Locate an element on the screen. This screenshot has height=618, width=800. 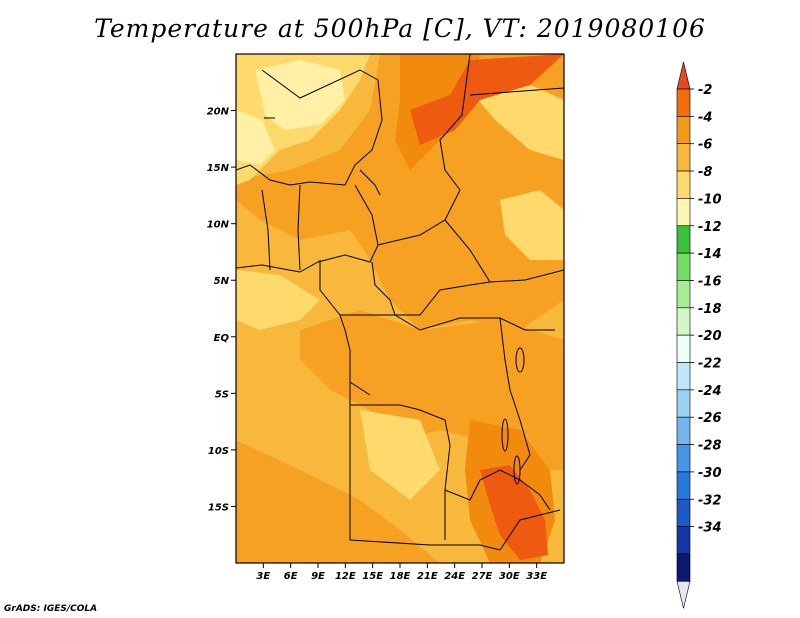
colorbar-label-11: -24 is located at coordinates (710, 391).